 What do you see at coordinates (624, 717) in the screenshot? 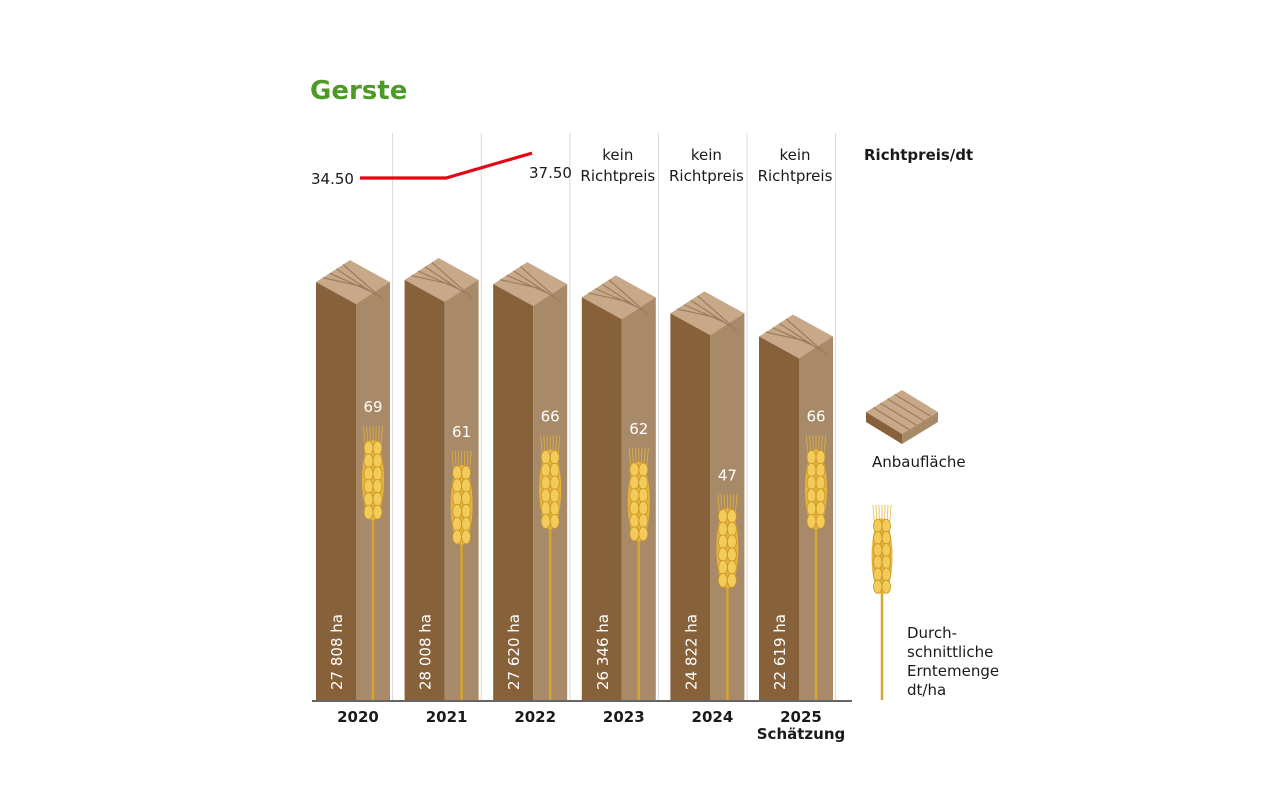
I see `x-tick-label: 2023` at bounding box center [624, 717].